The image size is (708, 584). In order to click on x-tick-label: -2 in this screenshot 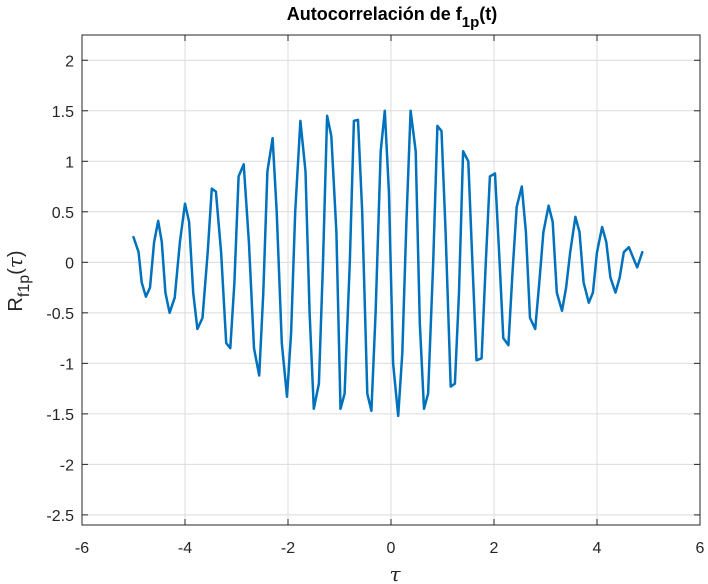, I will do `click(288, 548)`.